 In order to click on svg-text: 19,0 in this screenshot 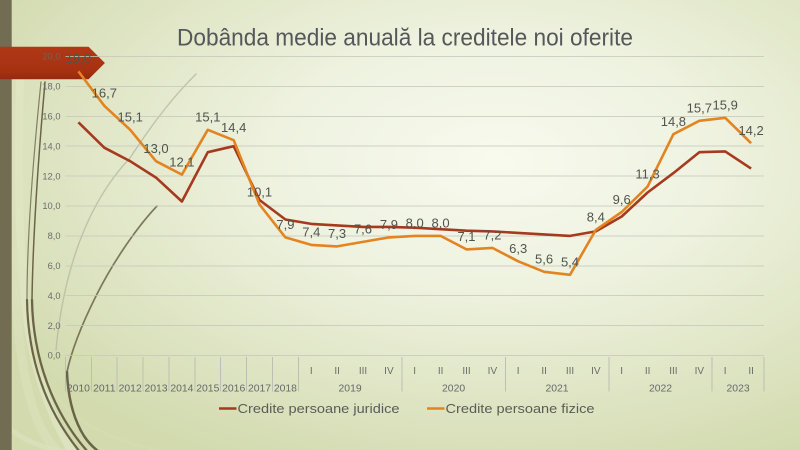, I will do `click(78, 58)`.